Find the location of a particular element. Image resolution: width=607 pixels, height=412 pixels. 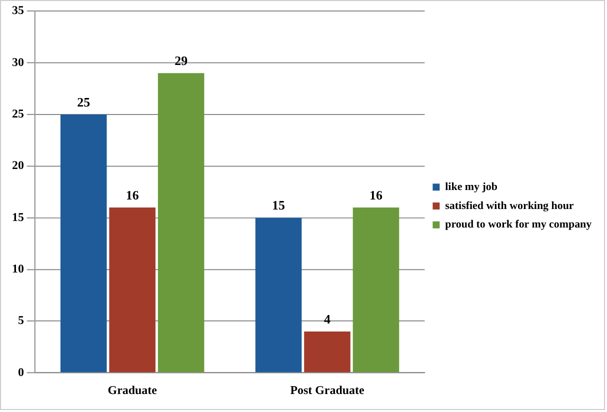

y-tick-label: 35 is located at coordinates (18, 10).